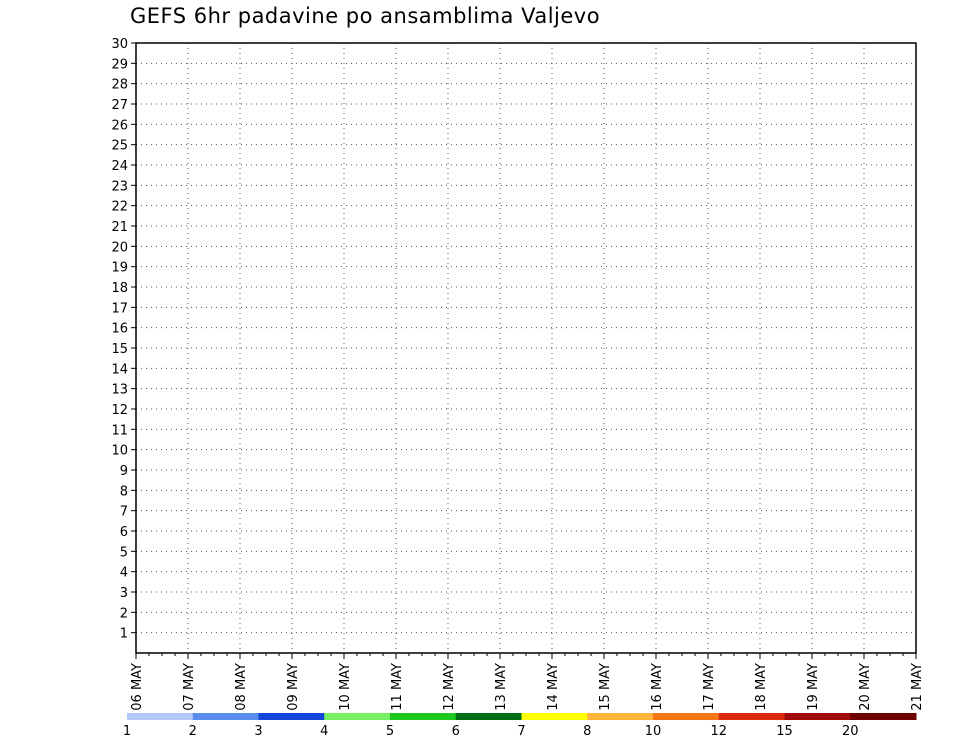  Describe the element at coordinates (553, 687) in the screenshot. I see `x-tick-label: 14 MAY` at that location.